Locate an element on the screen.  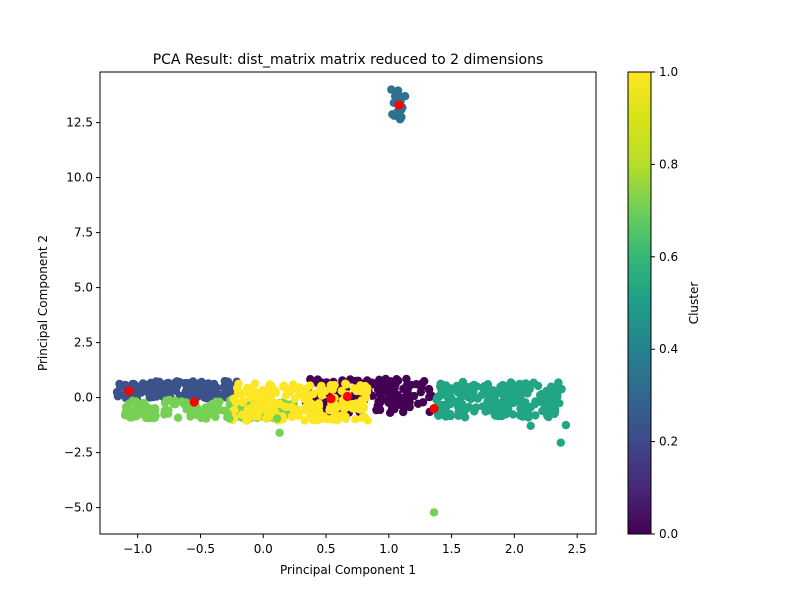
colorbar-label: Cluster is located at coordinates (694, 303).